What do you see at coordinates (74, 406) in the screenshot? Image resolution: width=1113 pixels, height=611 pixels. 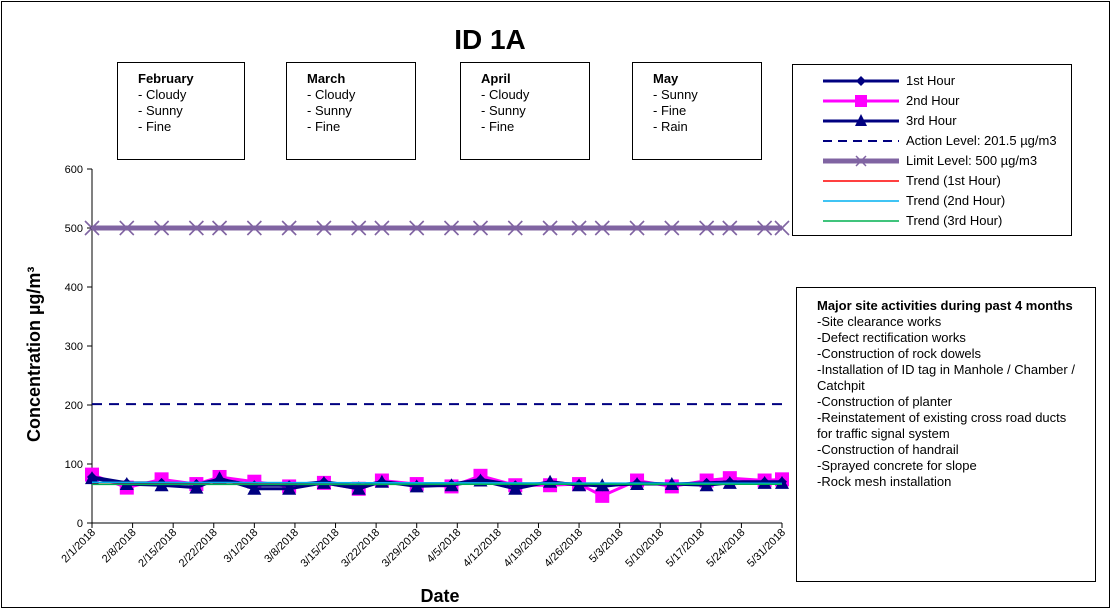 I see `y-tick-label: 200` at bounding box center [74, 406].